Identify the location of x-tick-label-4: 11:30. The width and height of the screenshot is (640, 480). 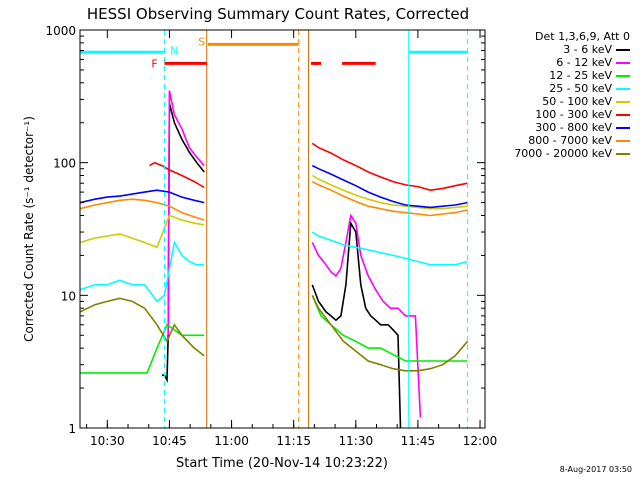
(356, 441).